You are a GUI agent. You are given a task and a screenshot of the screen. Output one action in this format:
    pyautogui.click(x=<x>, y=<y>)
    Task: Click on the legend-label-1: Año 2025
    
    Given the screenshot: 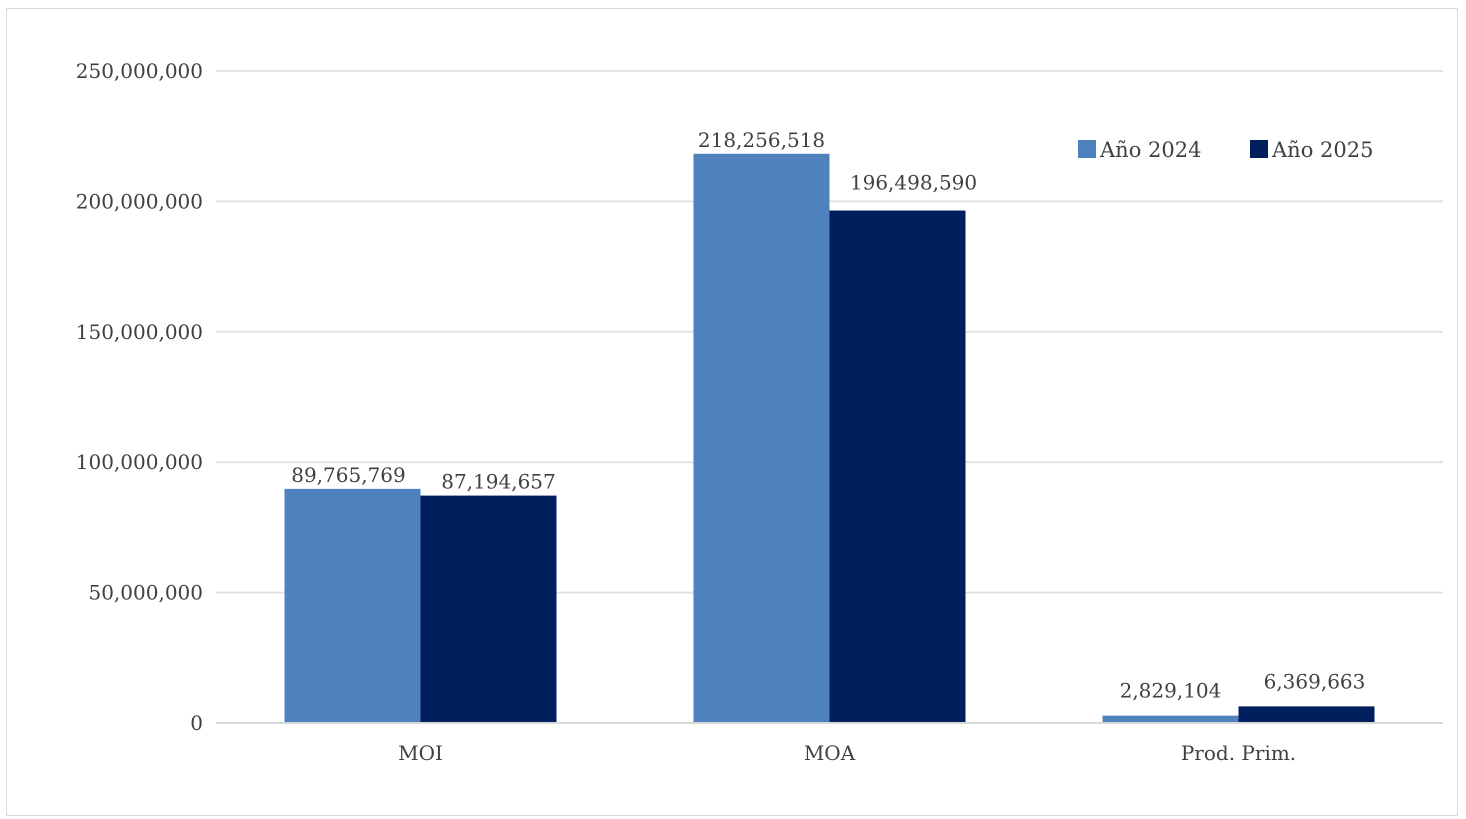 What is the action you would take?
    pyautogui.click(x=1322, y=150)
    